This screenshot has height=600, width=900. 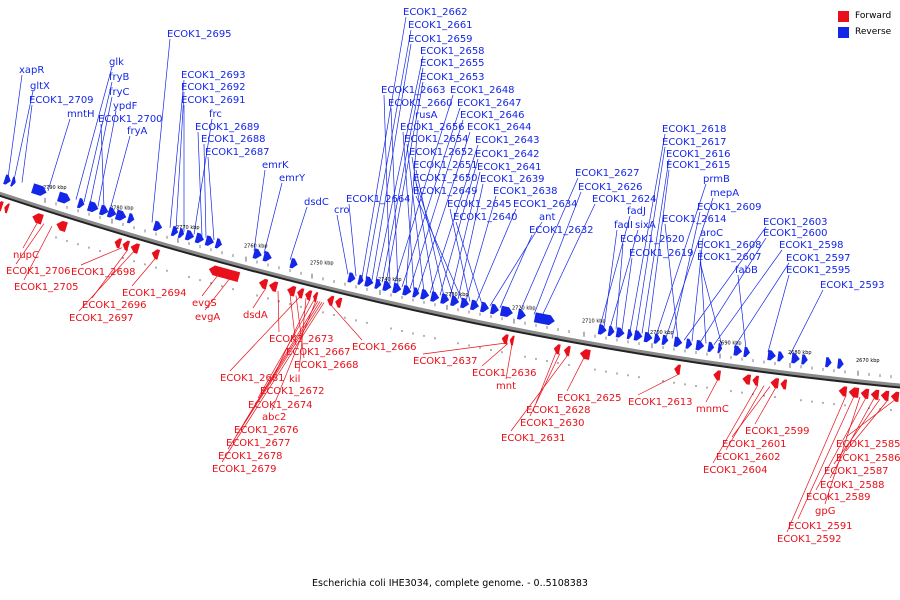 What do you see at coordinates (499, 127) in the screenshot?
I see `reverse-gene-label-ecok1-2644: ECOK1_2644` at bounding box center [499, 127].